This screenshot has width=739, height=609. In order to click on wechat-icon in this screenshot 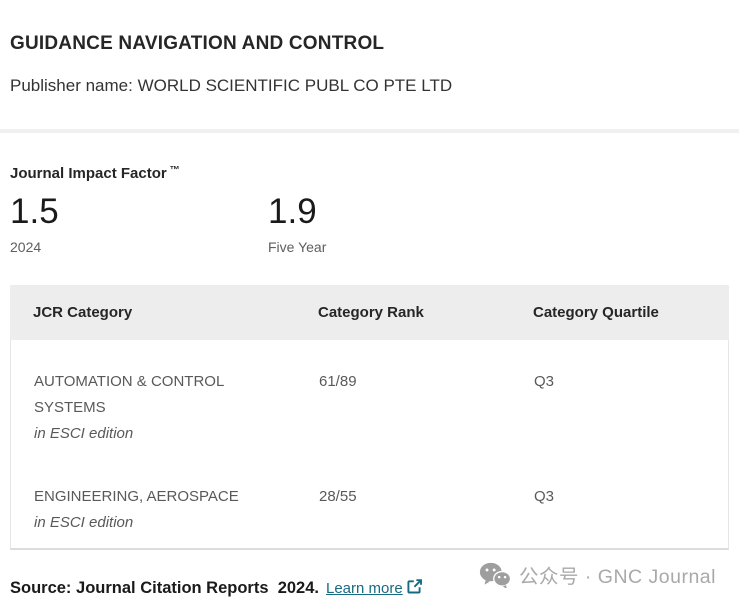, I will do `click(495, 575)`.